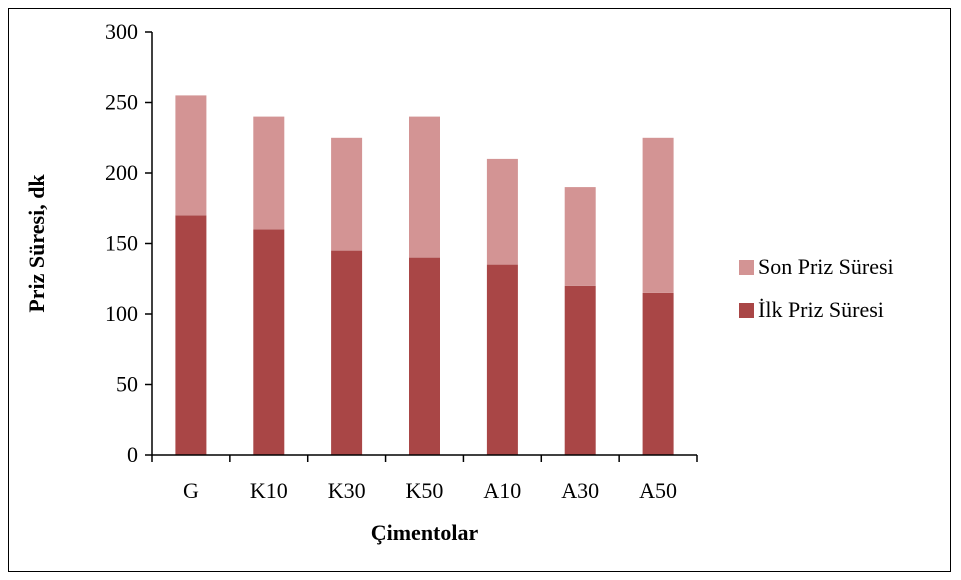  Describe the element at coordinates (191, 490) in the screenshot. I see `x-tick-label: G` at that location.